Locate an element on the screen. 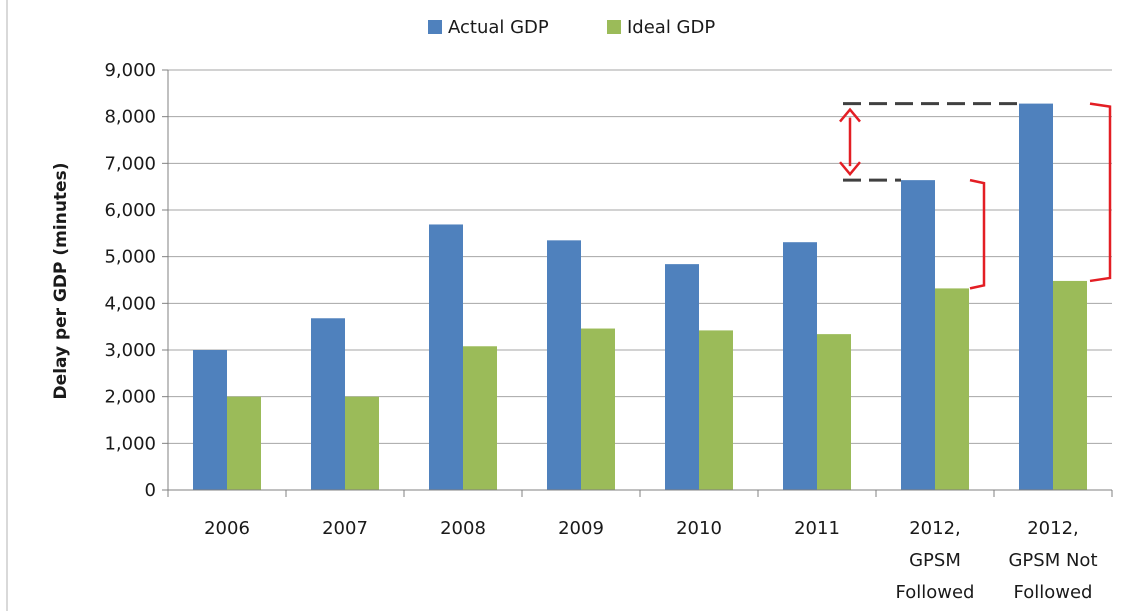 The height and width of the screenshot is (615, 1127). arrowhead-down is located at coordinates (850, 169).